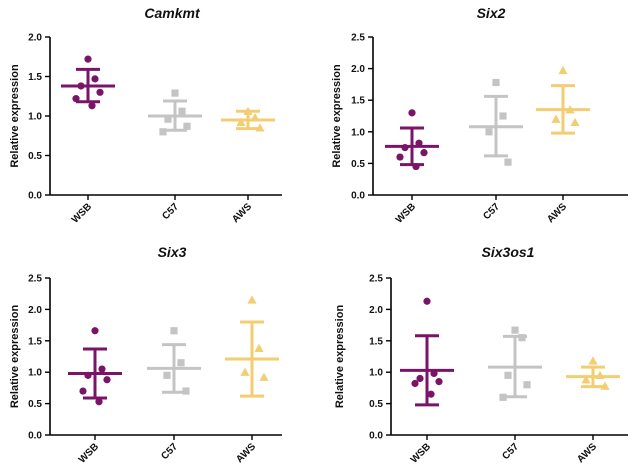 Image resolution: width=642 pixels, height=475 pixels. What do you see at coordinates (508, 252) in the screenshot?
I see `panel-title: Six3os1` at bounding box center [508, 252].